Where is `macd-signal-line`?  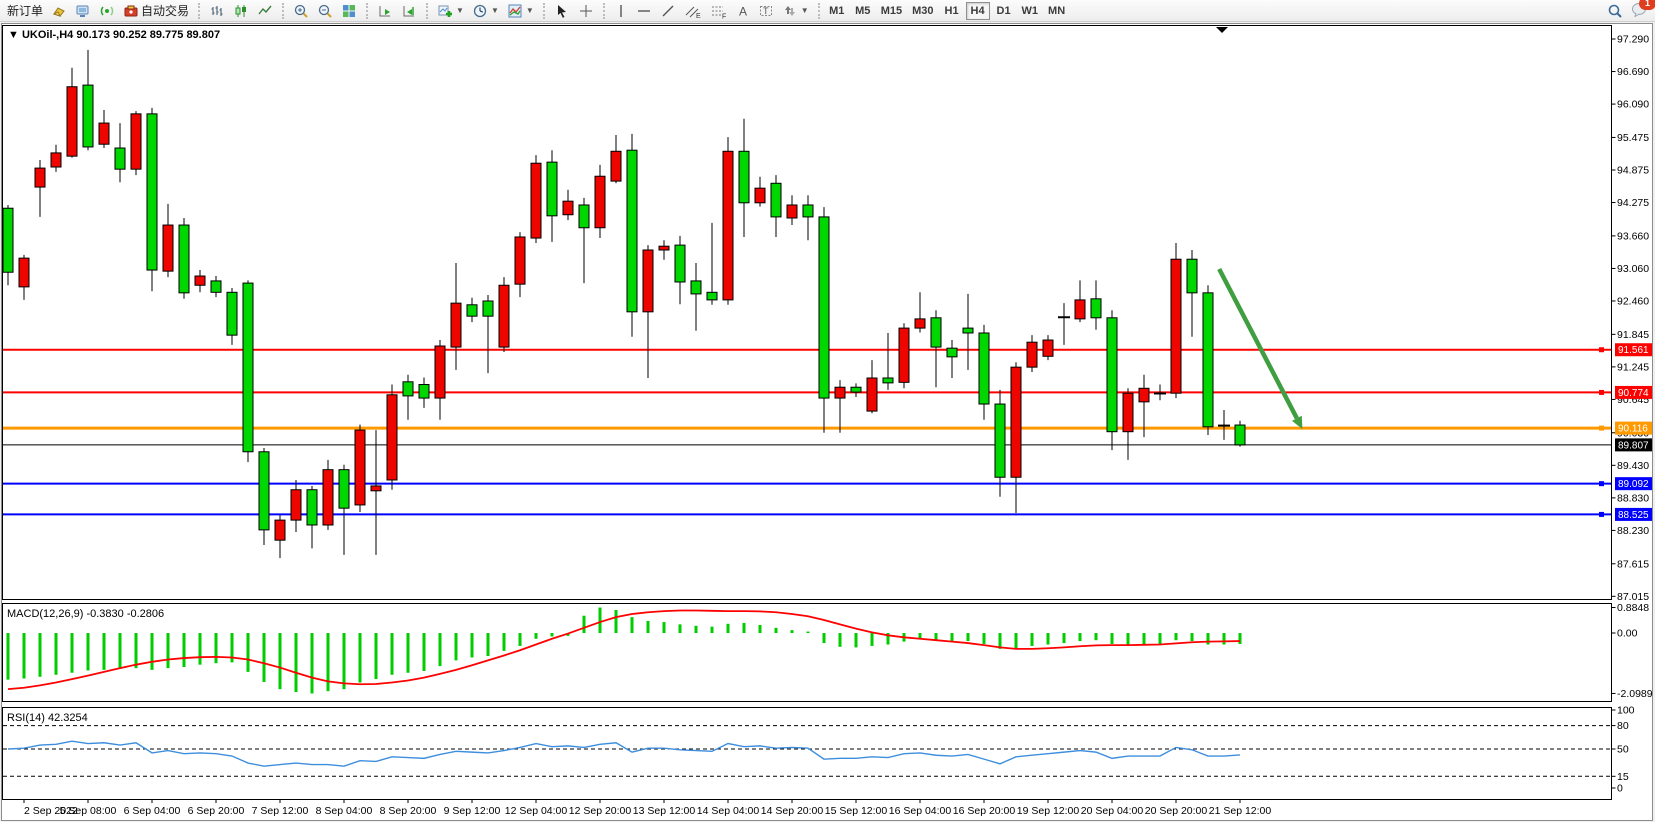
macd-signal-line is located at coordinates (624, 650).